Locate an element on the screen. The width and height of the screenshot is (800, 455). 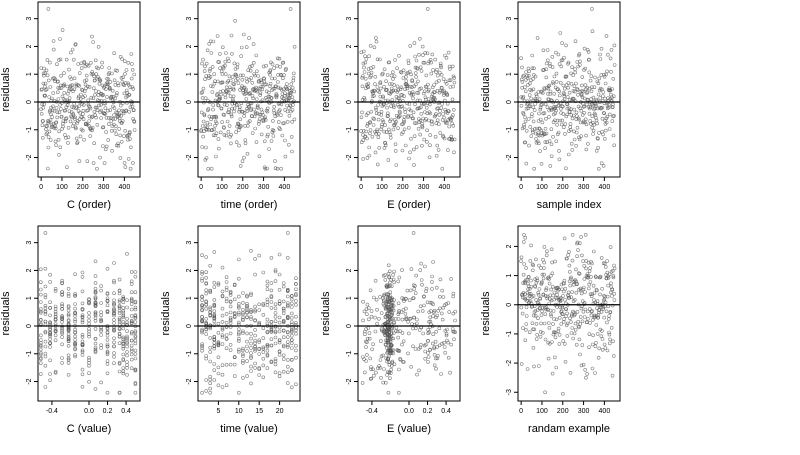
y-tick-label: -3 is located at coordinates (509, 392).